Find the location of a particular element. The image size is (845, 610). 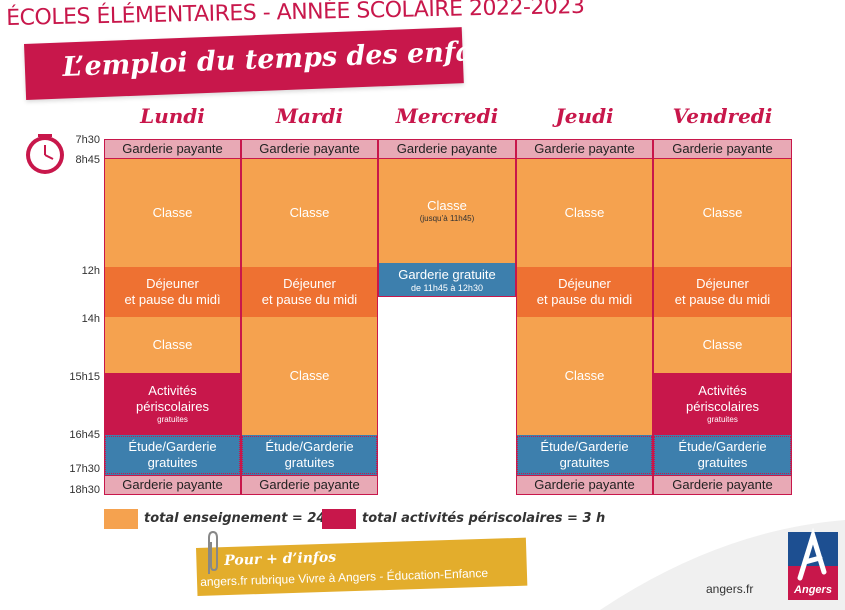

day-header-lundi: Lundi is located at coordinates (172, 116).